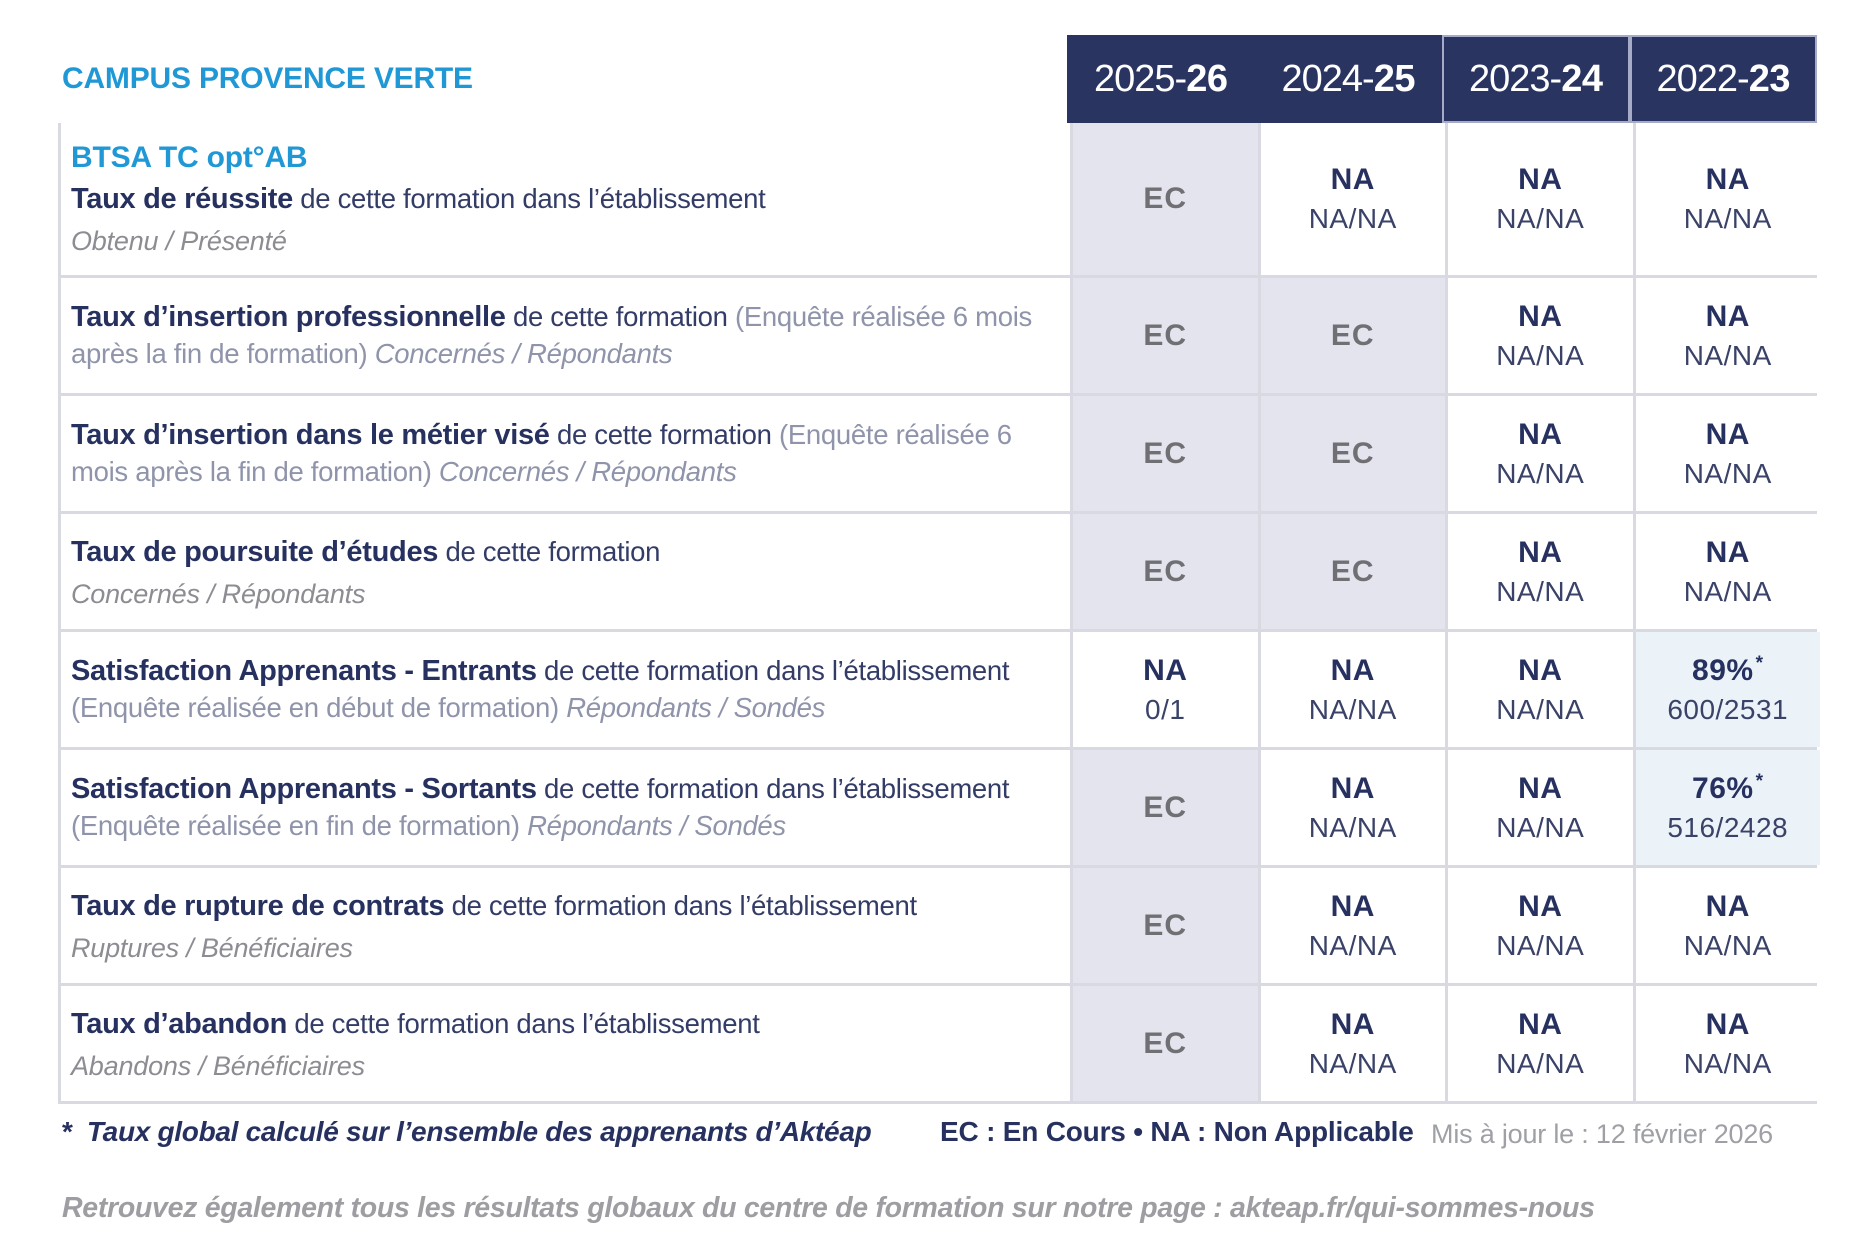 The height and width of the screenshot is (1250, 1875). Describe the element at coordinates (1602, 1134) in the screenshot. I see `last-updated-date: Mis à jour le : 12 février 2026` at that location.